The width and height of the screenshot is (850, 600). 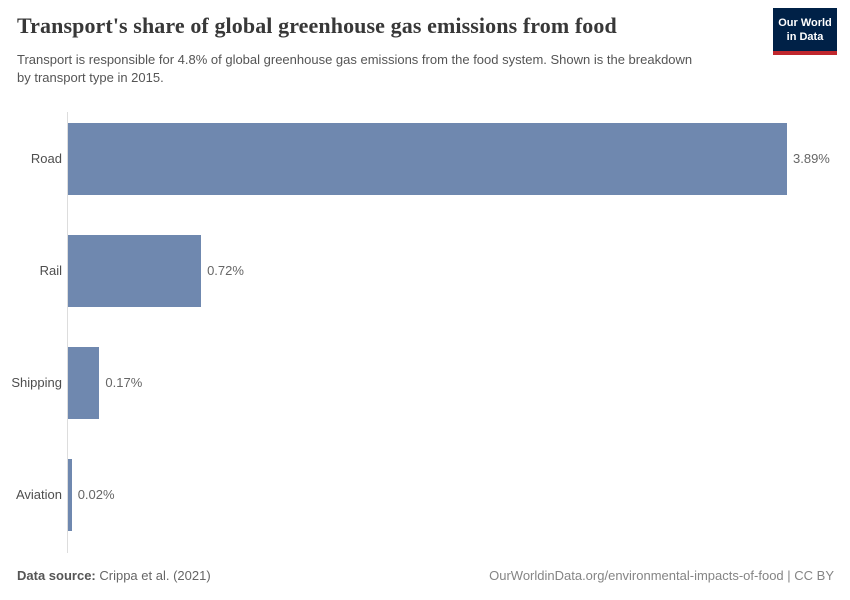 I want to click on owid-logo-line2: in Data, so click(x=805, y=37).